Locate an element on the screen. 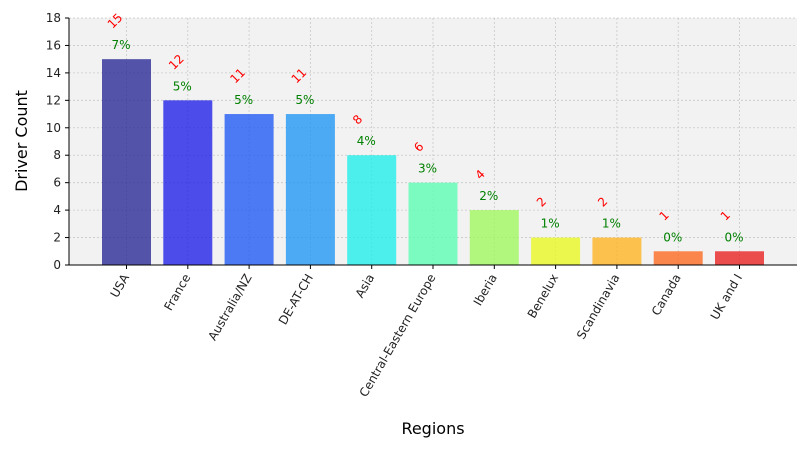 The height and width of the screenshot is (450, 810). bar-uk-and-i is located at coordinates (739, 258).